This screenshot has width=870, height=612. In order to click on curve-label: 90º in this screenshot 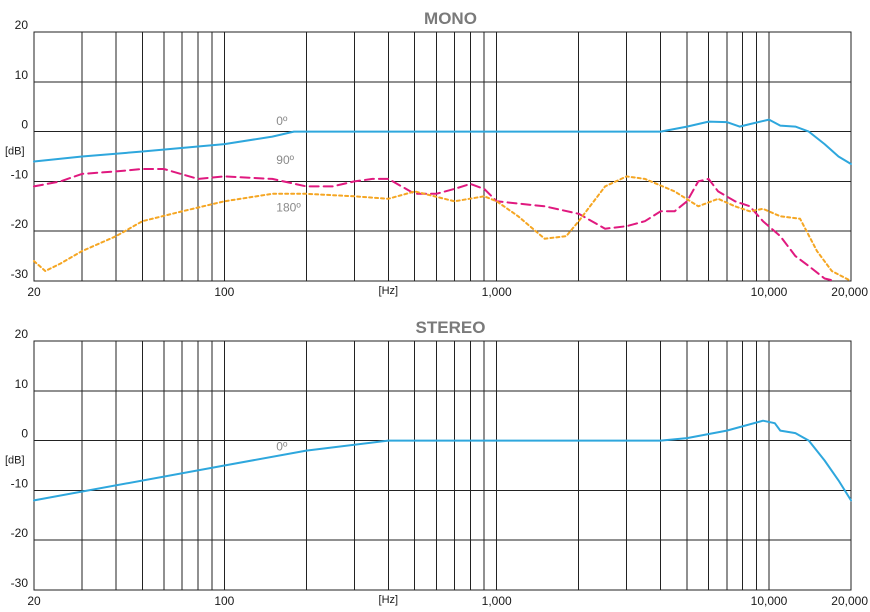, I will do `click(285, 160)`.